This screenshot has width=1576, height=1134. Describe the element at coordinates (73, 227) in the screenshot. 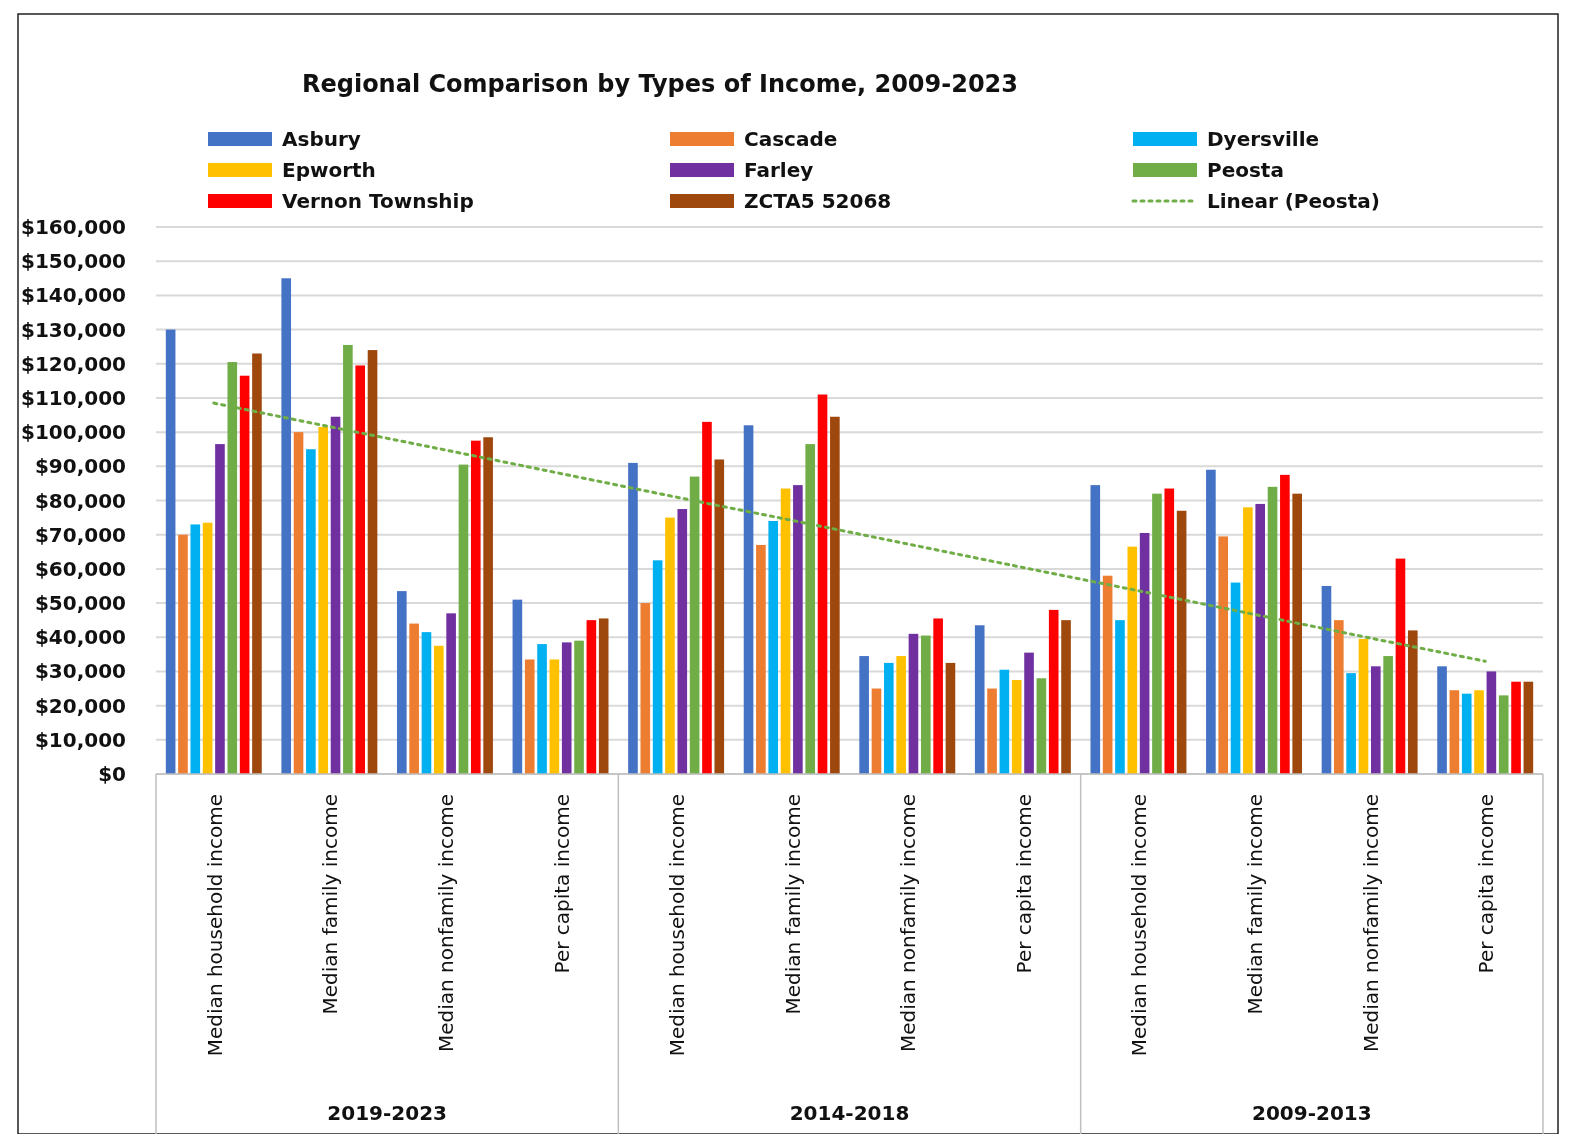

I see `y-tick-label: $160,000` at that location.